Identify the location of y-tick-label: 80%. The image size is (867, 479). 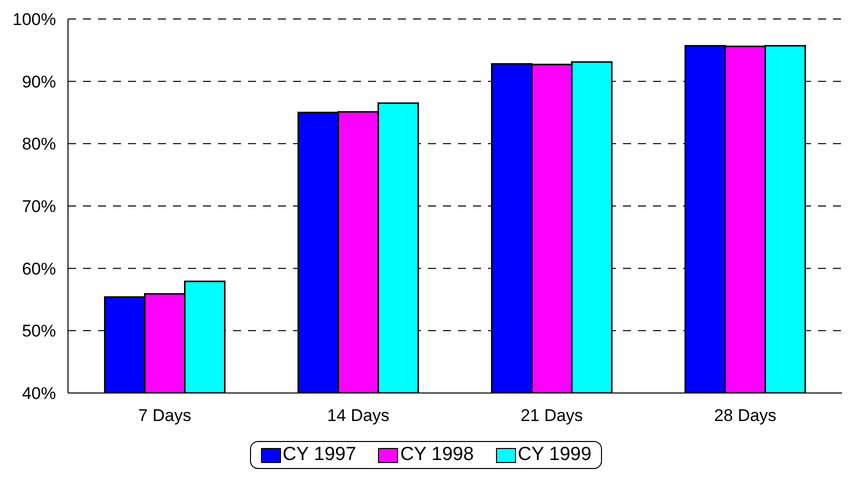
(39, 144).